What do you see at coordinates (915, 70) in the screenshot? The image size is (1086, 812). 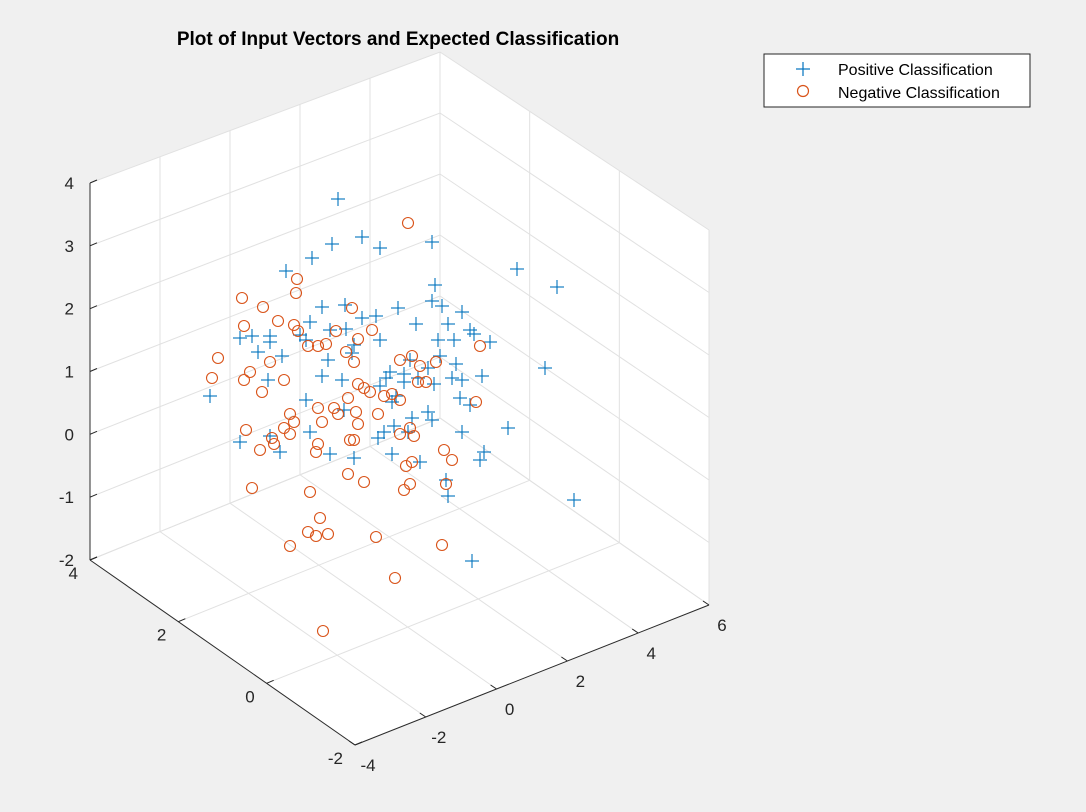 I see `legend-label-positive: Positive Classification` at bounding box center [915, 70].